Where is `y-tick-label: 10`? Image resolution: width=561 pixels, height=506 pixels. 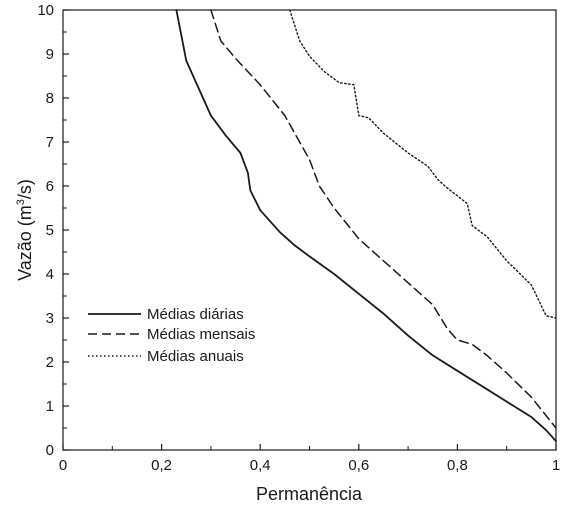
y-tick-label: 10 is located at coordinates (45, 10).